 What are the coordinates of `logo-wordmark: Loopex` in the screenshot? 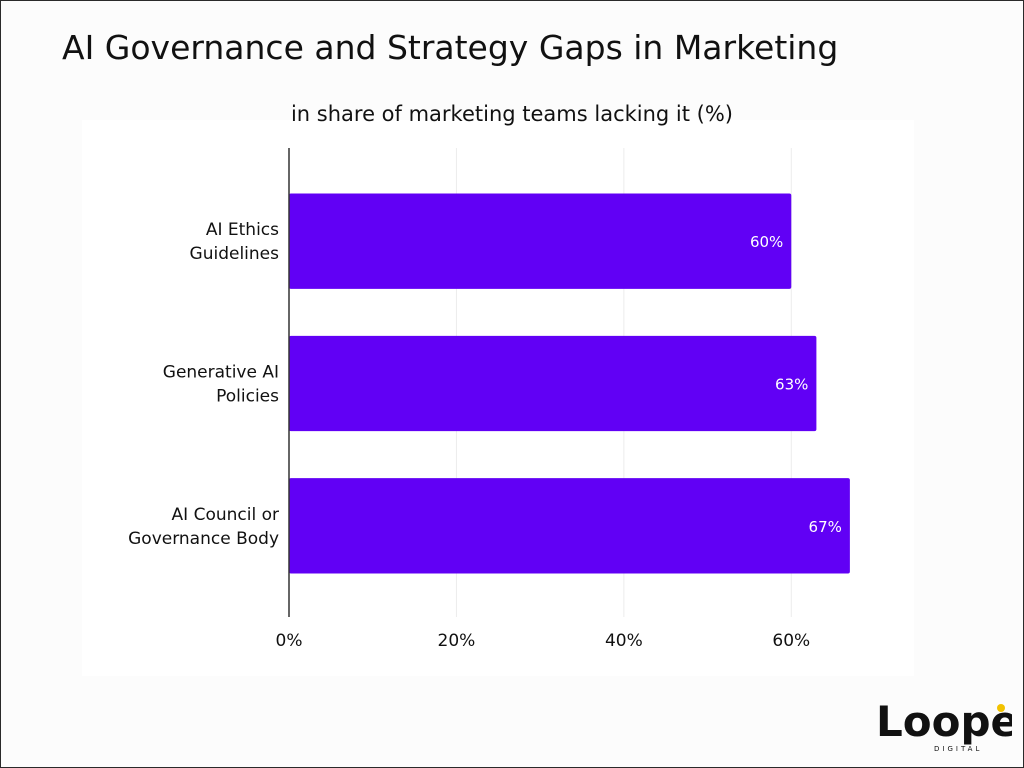 It's located at (944, 721).